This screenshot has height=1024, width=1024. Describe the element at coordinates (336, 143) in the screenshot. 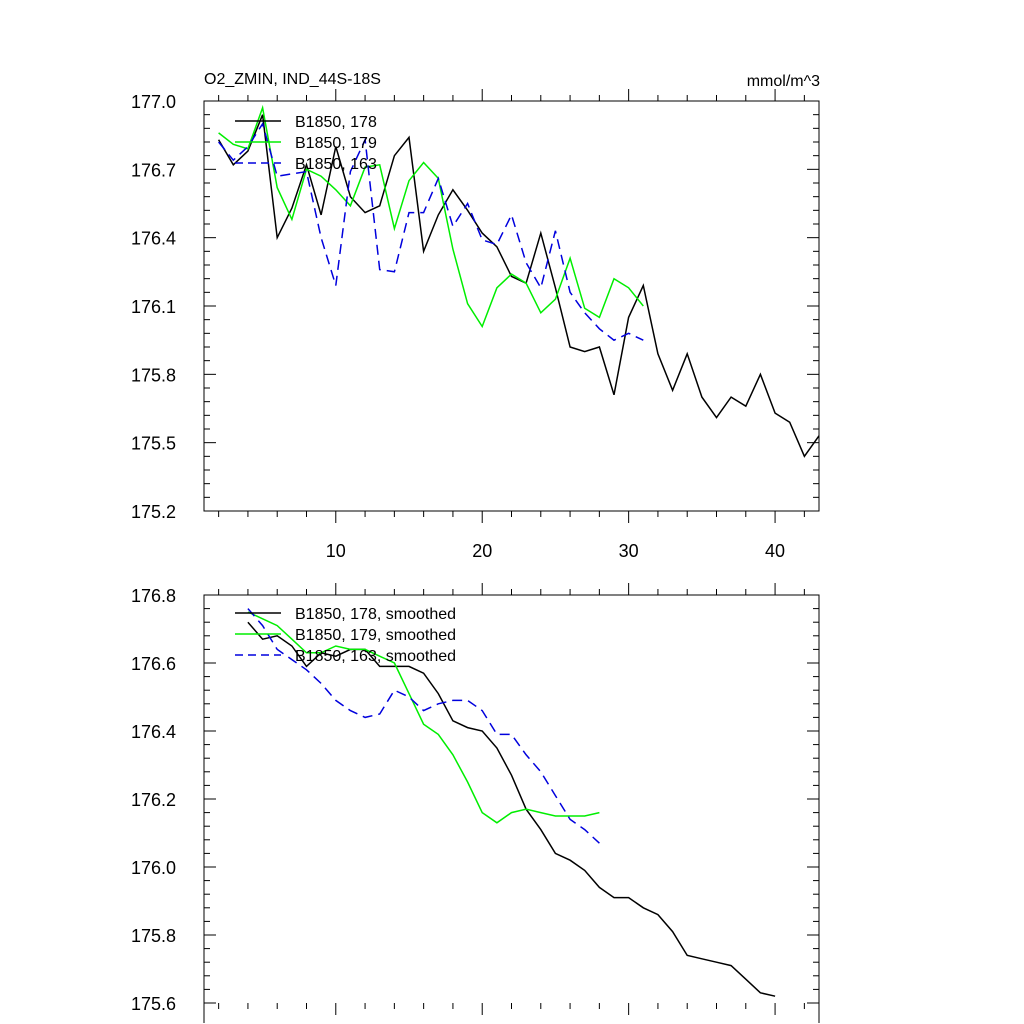

I see `top-legend-label-1: B1850, 179` at that location.